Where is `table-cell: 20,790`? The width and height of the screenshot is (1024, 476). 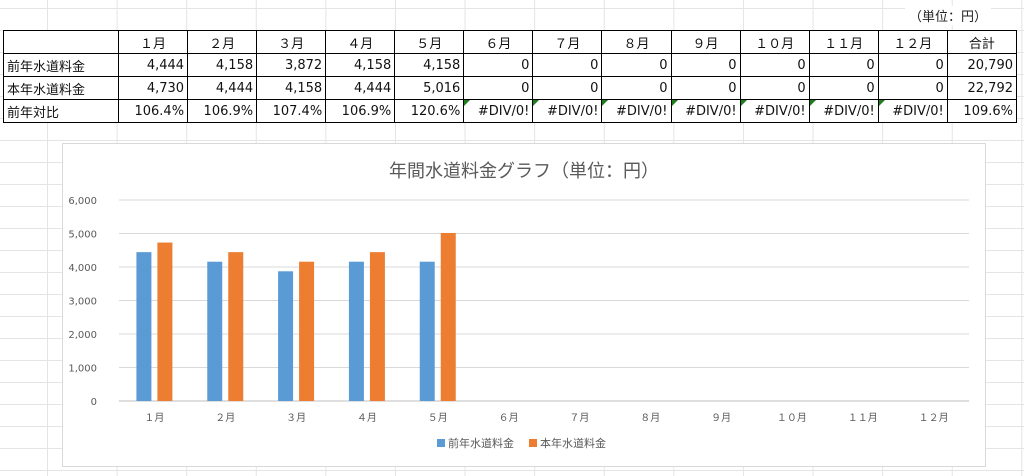
table-cell: 20,790 is located at coordinates (982, 65).